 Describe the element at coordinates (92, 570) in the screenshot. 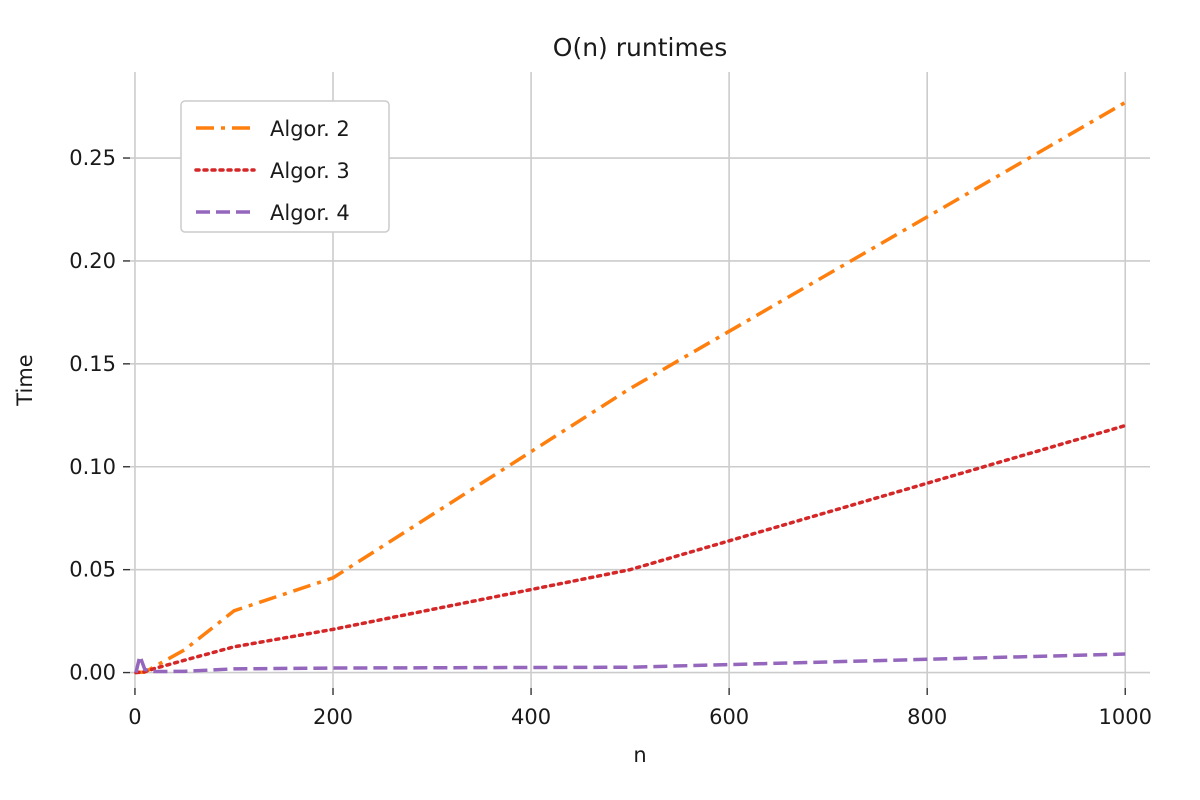

I see `y-tick-label: 0.05` at that location.